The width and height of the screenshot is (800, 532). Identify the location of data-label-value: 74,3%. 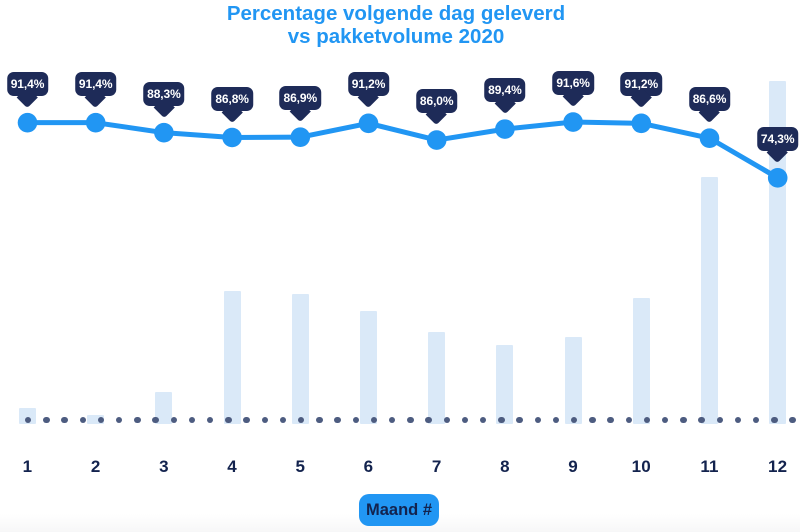
(777, 138).